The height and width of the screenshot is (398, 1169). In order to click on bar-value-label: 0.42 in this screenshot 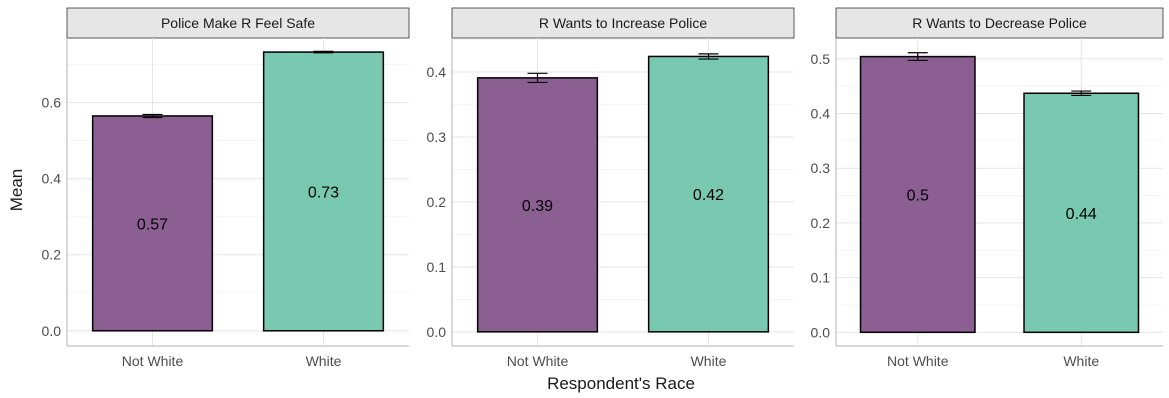, I will do `click(708, 195)`.